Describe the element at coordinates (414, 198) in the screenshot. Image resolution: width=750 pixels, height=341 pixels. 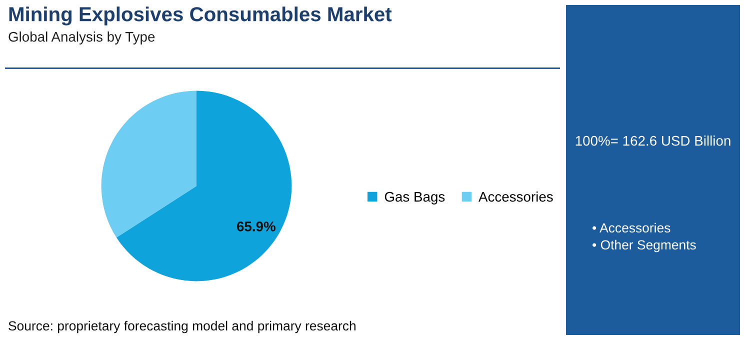
I see `legend-label: Gas Bags` at that location.